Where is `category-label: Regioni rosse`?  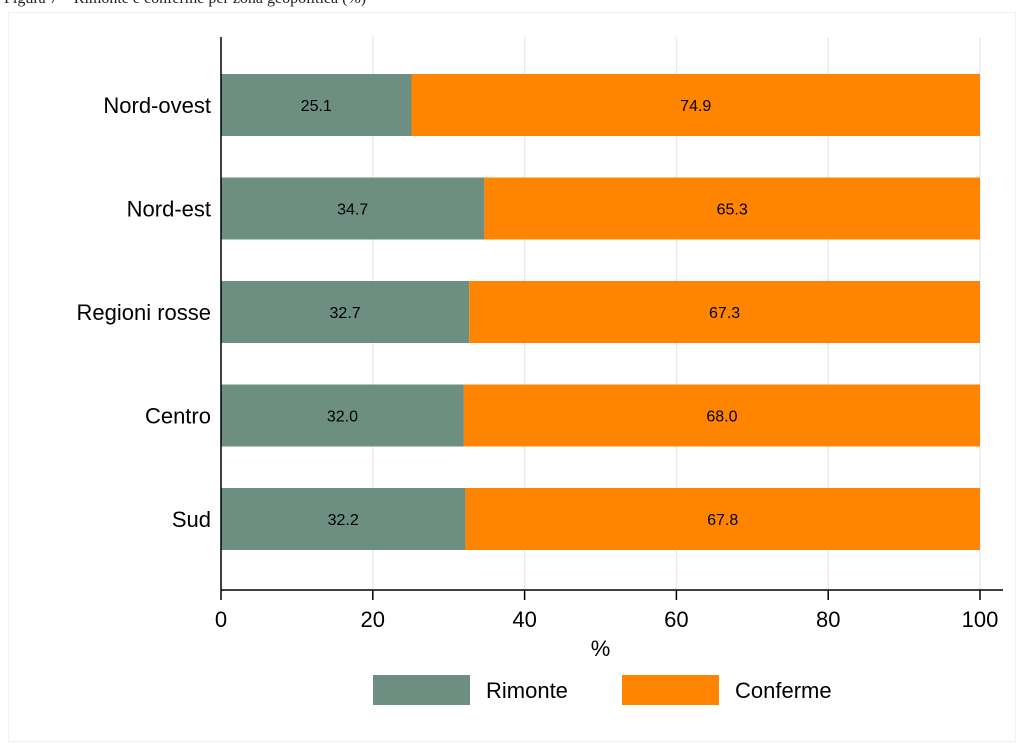 category-label: Regioni rosse is located at coordinates (143, 312).